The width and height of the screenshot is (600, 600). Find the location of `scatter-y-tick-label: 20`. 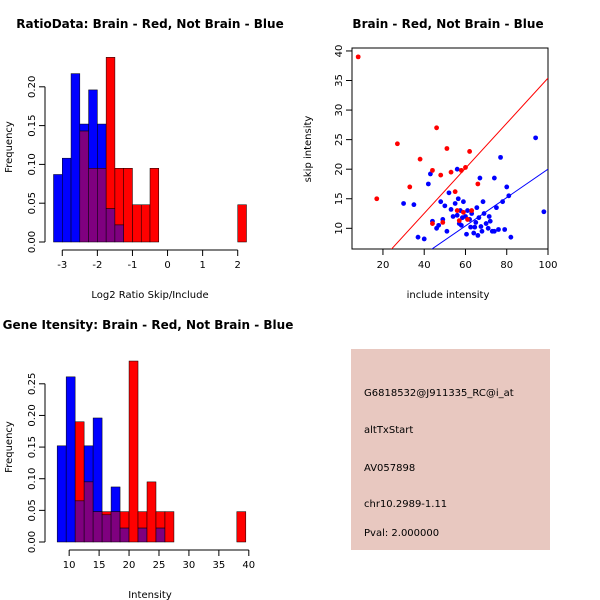

scatter-y-tick-label: 20 is located at coordinates (339, 169).